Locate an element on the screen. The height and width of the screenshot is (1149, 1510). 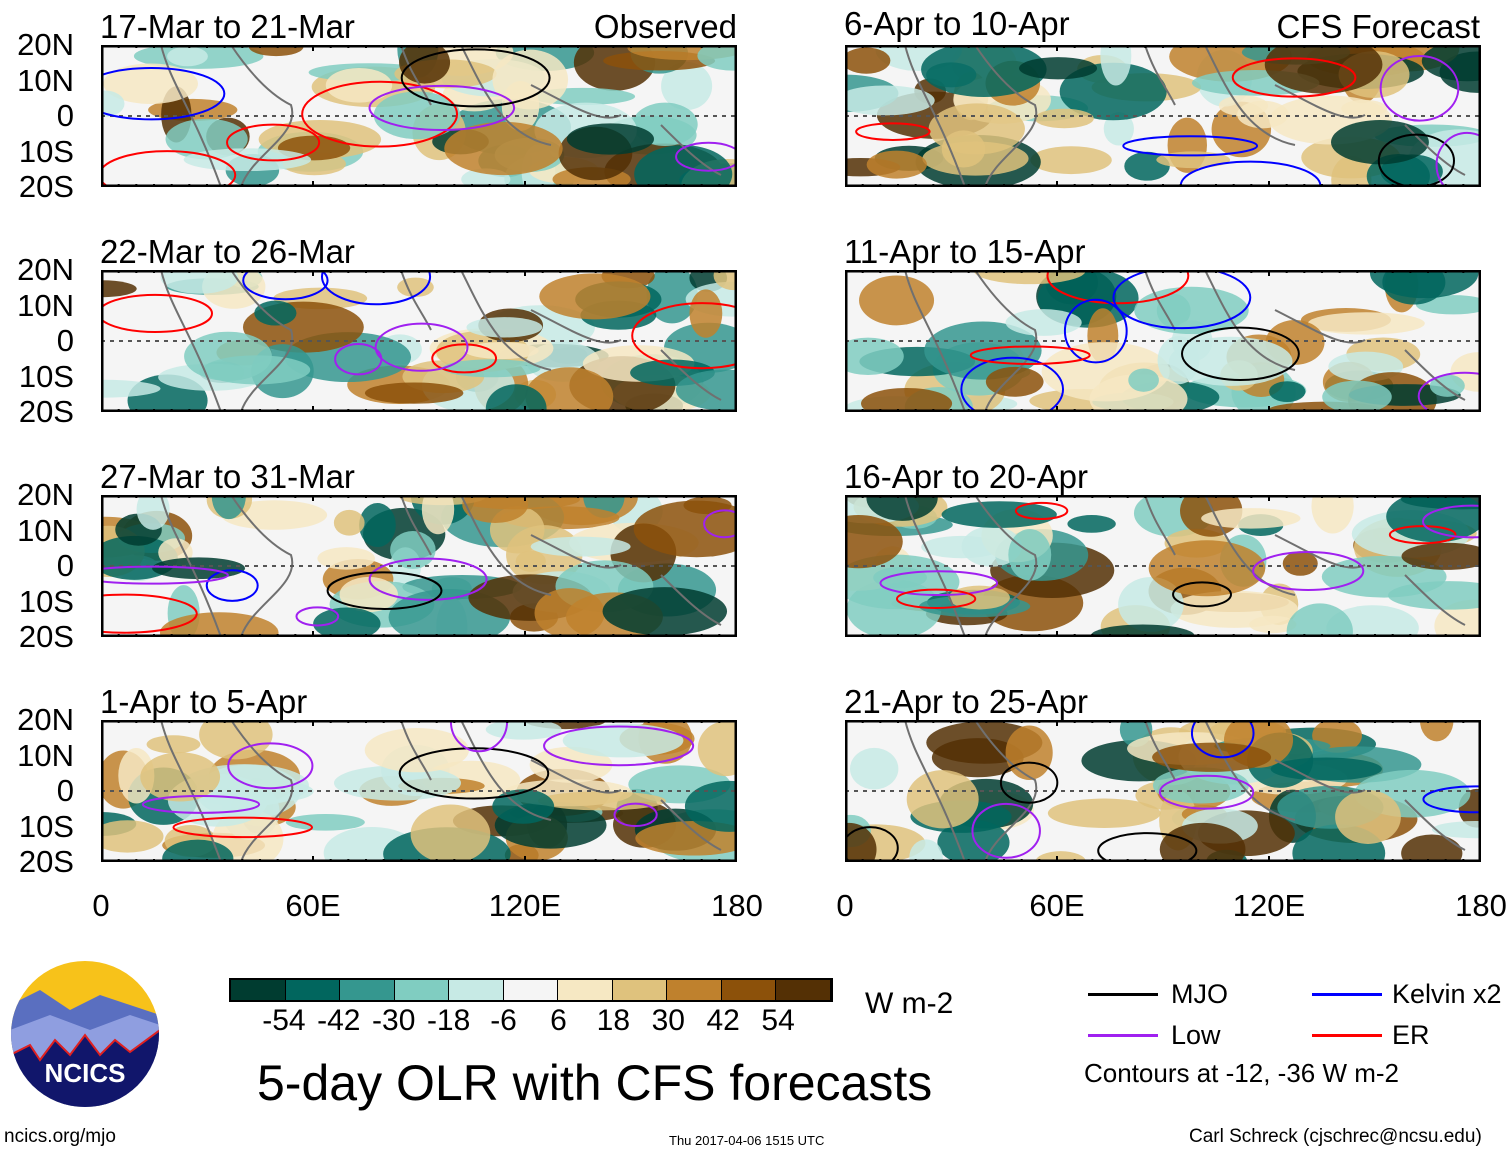
panel-title: 27-Mar to 31-Mar is located at coordinates (227, 476).